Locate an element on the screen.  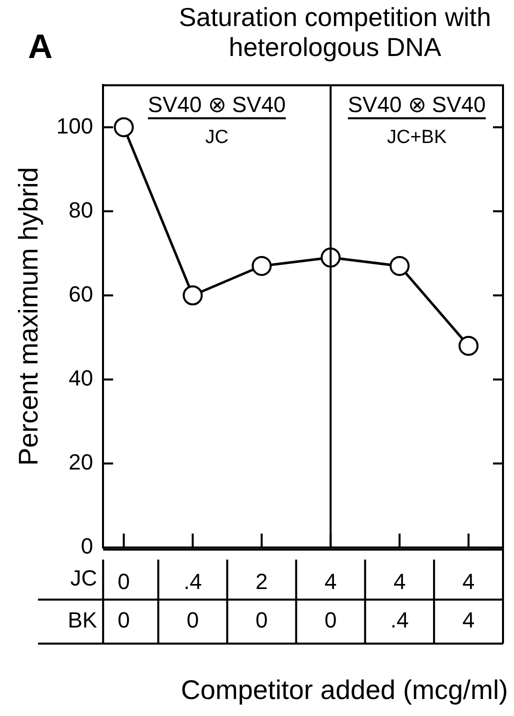
y-axis-title: Percent maximum hybrid is located at coordinates (29, 316).